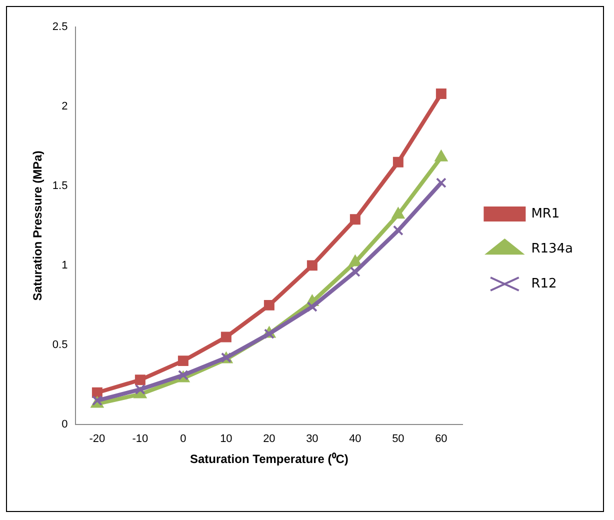 The width and height of the screenshot is (614, 520). Describe the element at coordinates (552, 248) in the screenshot. I see `legend-label: R134a` at that location.